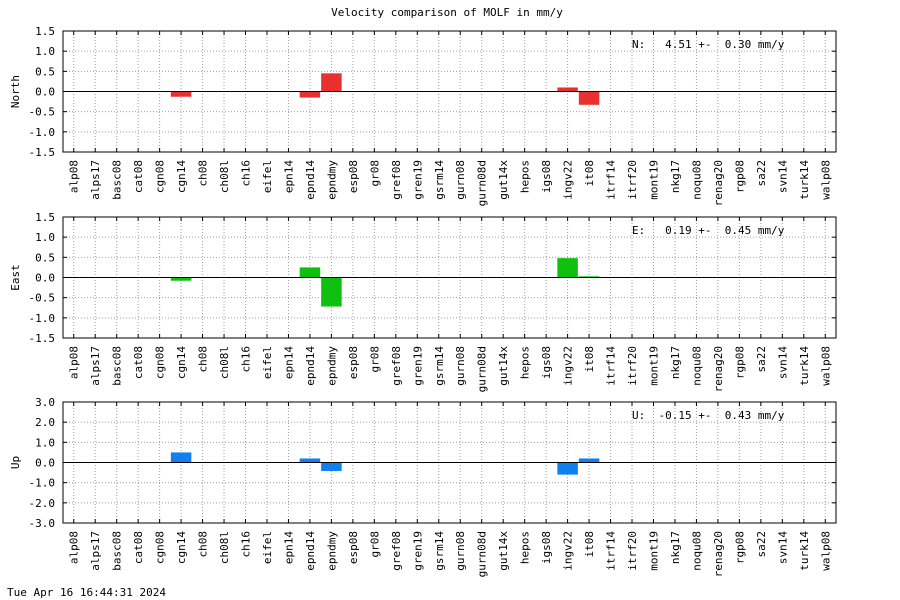 The image size is (900, 600). Describe the element at coordinates (739, 547) in the screenshot. I see `x-tick-label: rgp08` at that location.